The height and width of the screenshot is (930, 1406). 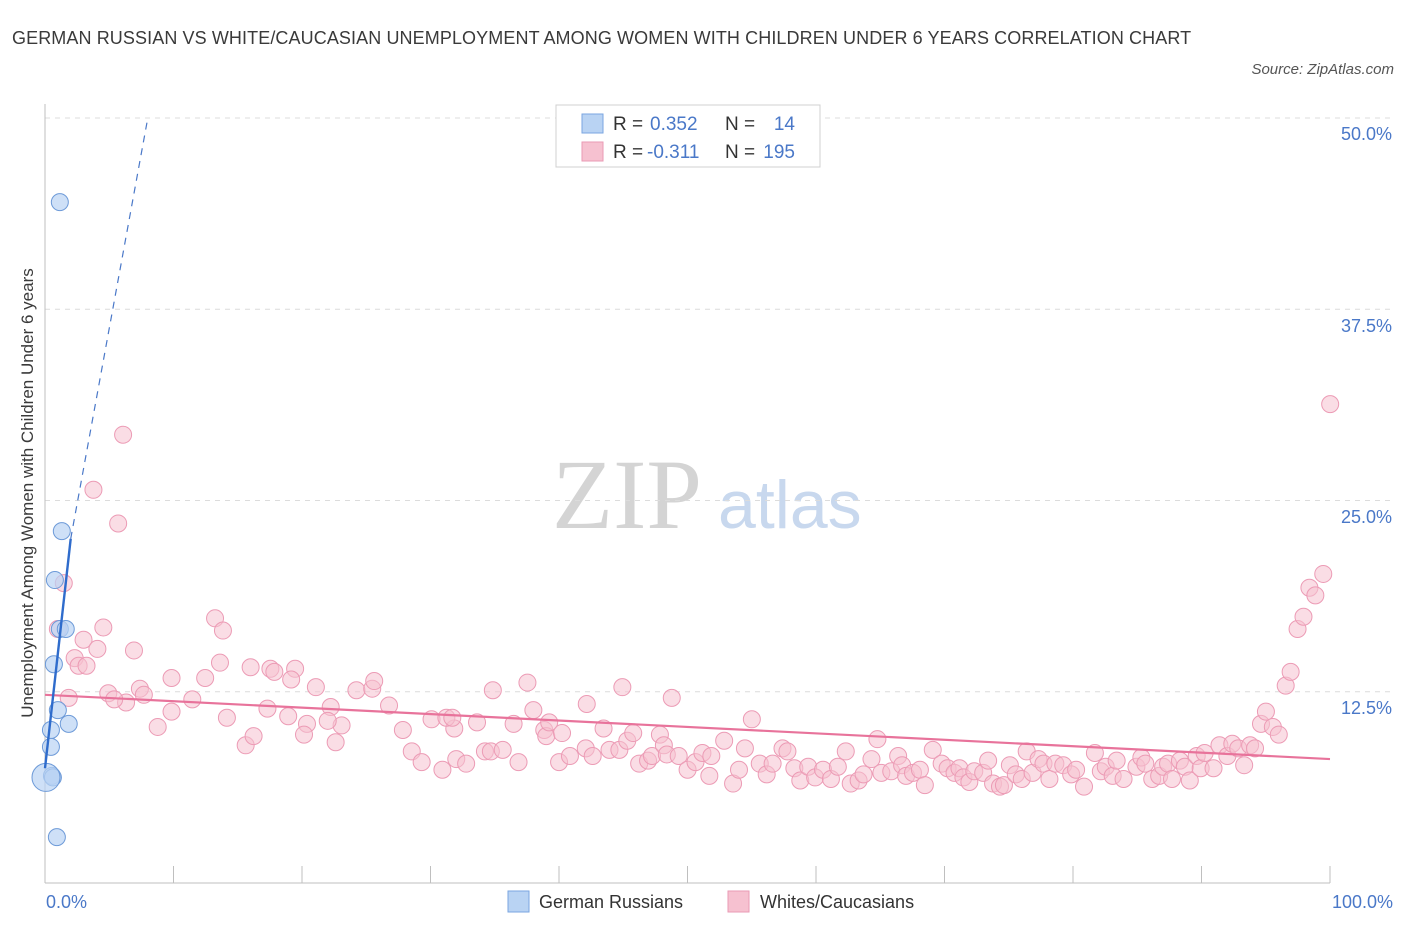 What do you see at coordinates (738, 901) in the screenshot?
I see `bottom-legend-swatch-whites-caucasians` at bounding box center [738, 901].